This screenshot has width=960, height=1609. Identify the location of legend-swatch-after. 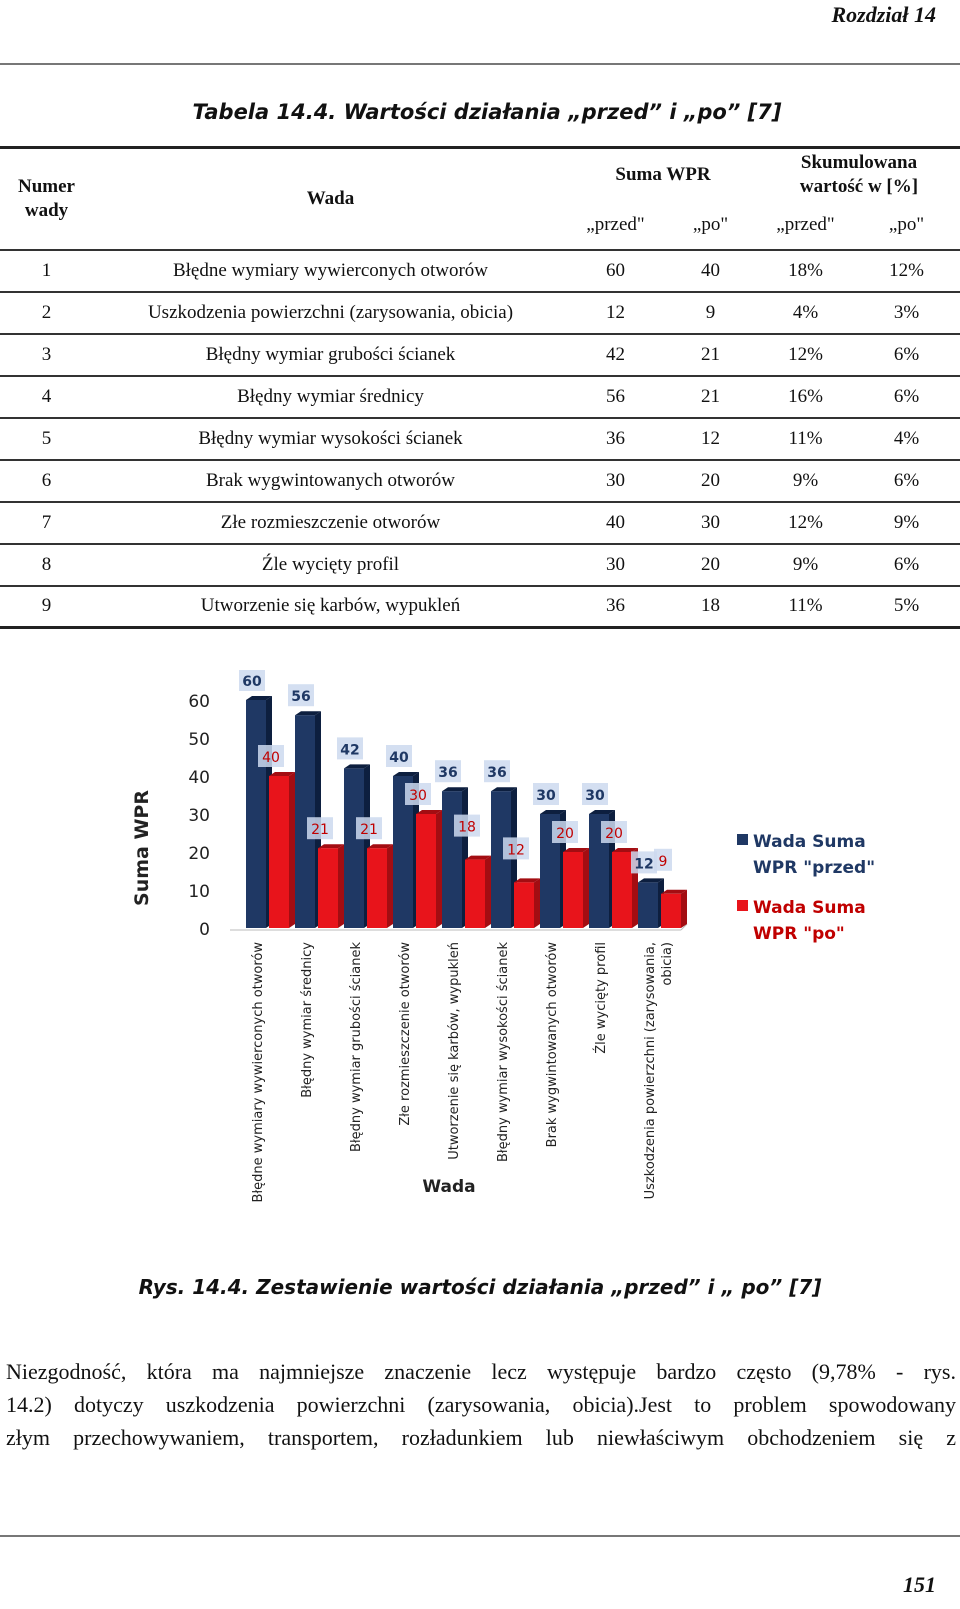
(742, 905).